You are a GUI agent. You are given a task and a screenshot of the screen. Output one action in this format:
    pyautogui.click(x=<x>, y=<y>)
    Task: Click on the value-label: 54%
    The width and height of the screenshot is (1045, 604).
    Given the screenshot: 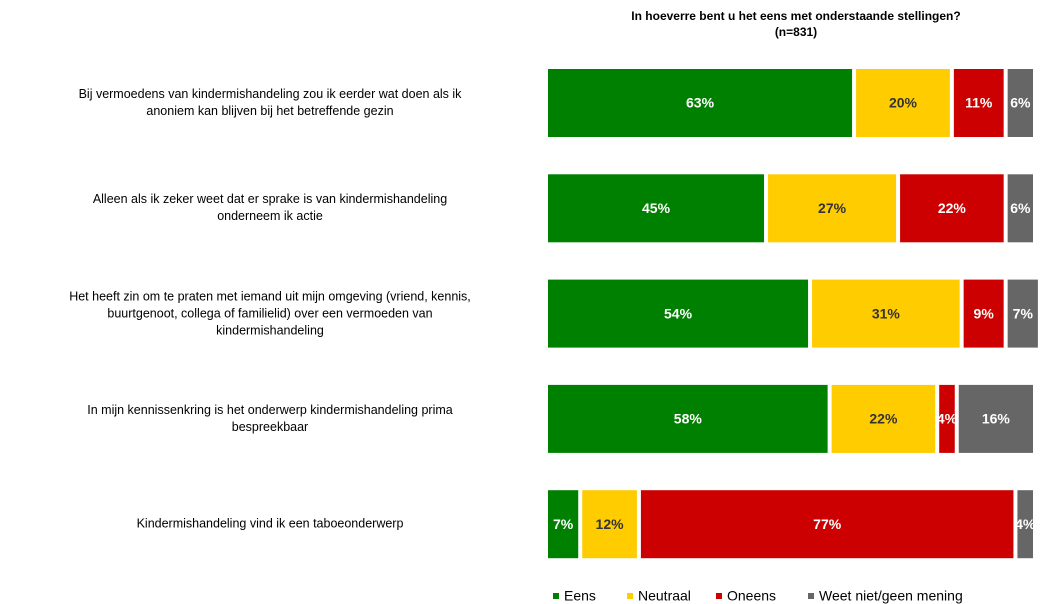 What is the action you would take?
    pyautogui.click(x=678, y=313)
    